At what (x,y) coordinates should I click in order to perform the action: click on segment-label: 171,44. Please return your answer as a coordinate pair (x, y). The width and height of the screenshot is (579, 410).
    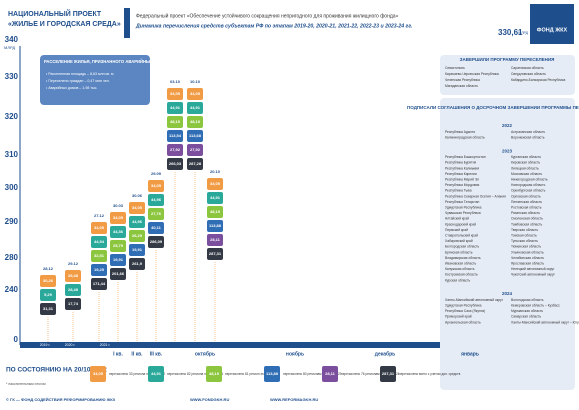
    Looking at the image, I should click on (99, 283).